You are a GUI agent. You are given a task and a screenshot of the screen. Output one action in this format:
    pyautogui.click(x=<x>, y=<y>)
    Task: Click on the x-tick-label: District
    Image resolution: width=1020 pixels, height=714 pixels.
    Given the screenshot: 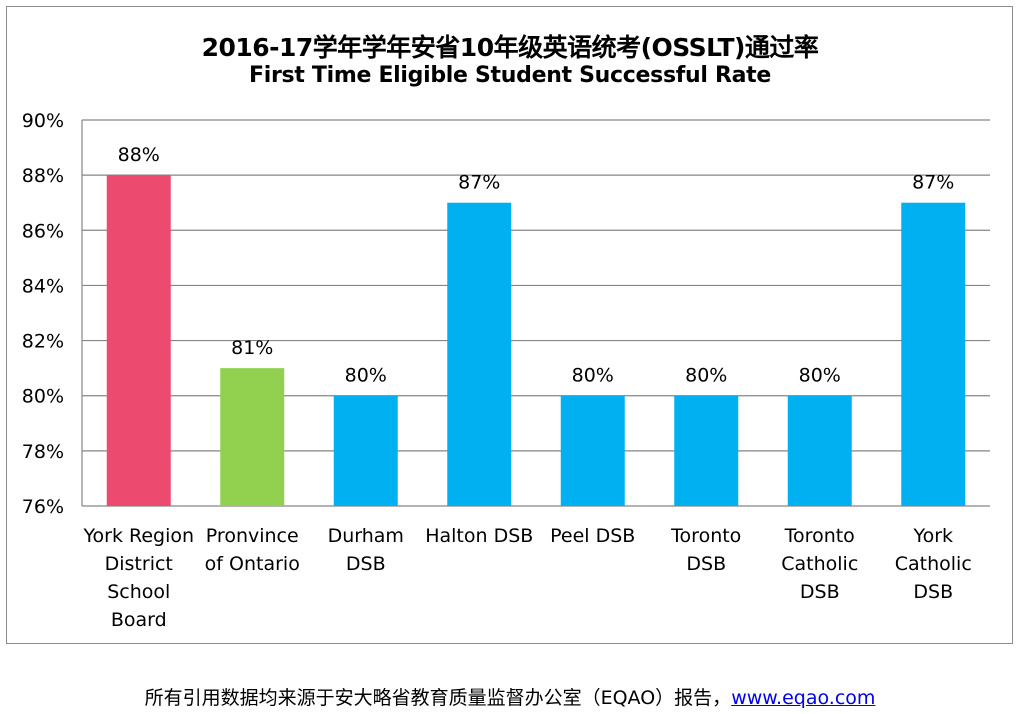 What is the action you would take?
    pyautogui.click(x=139, y=564)
    